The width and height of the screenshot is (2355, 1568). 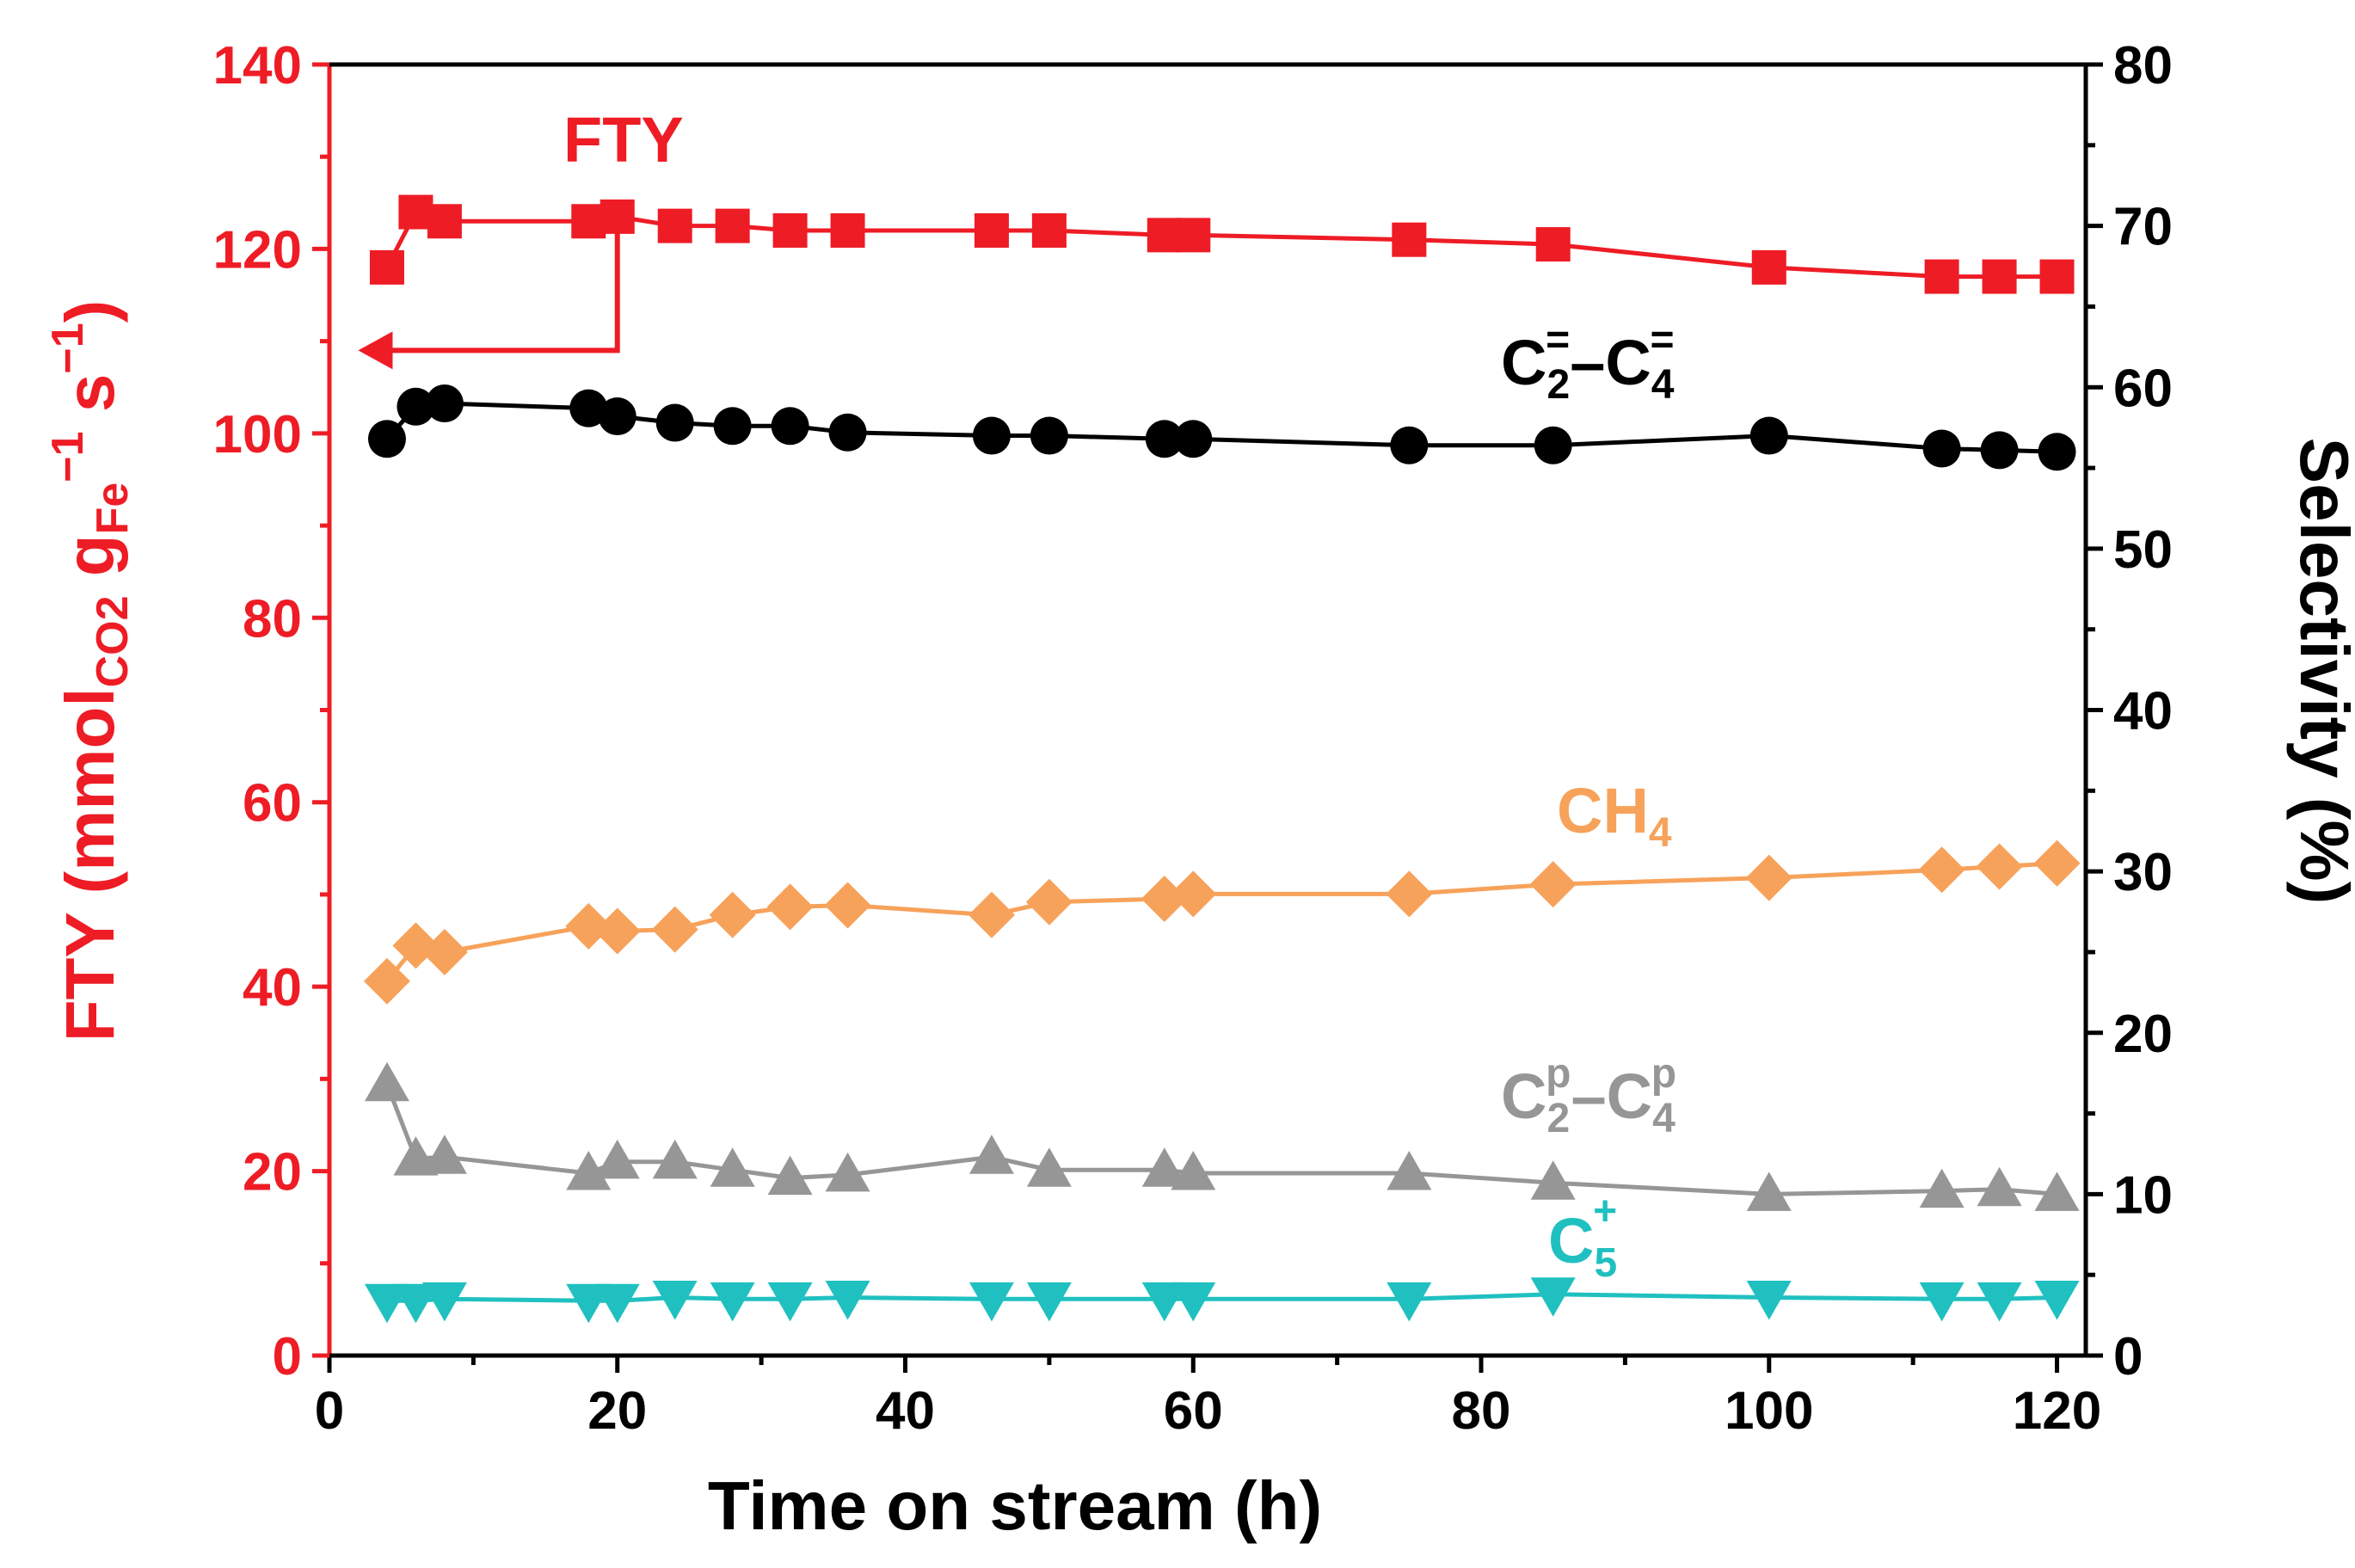 I want to click on paraffins-label-sup-p2: p, so click(x=1663, y=1074).